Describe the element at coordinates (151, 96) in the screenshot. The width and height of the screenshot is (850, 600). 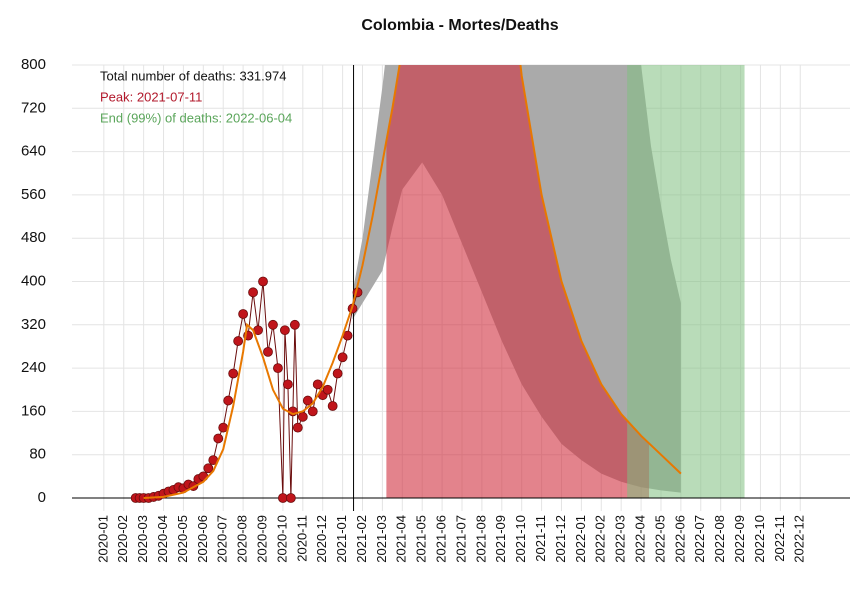
I see `annotation: Peak: 2021-07-11` at that location.